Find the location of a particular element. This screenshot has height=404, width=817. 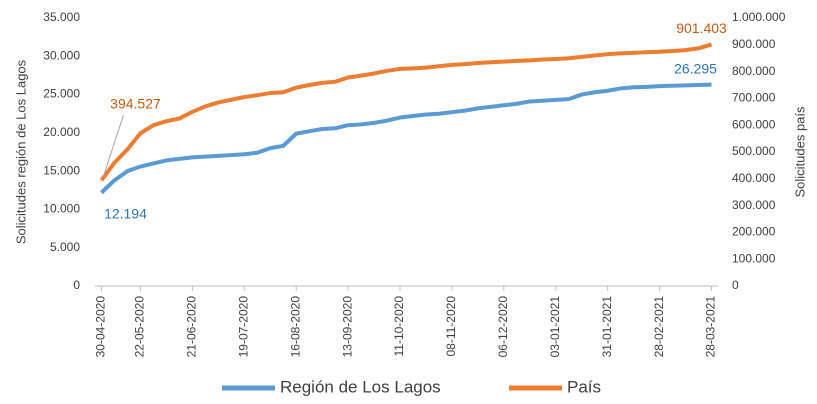

y2-tick-label: 700.000 is located at coordinates (754, 98).